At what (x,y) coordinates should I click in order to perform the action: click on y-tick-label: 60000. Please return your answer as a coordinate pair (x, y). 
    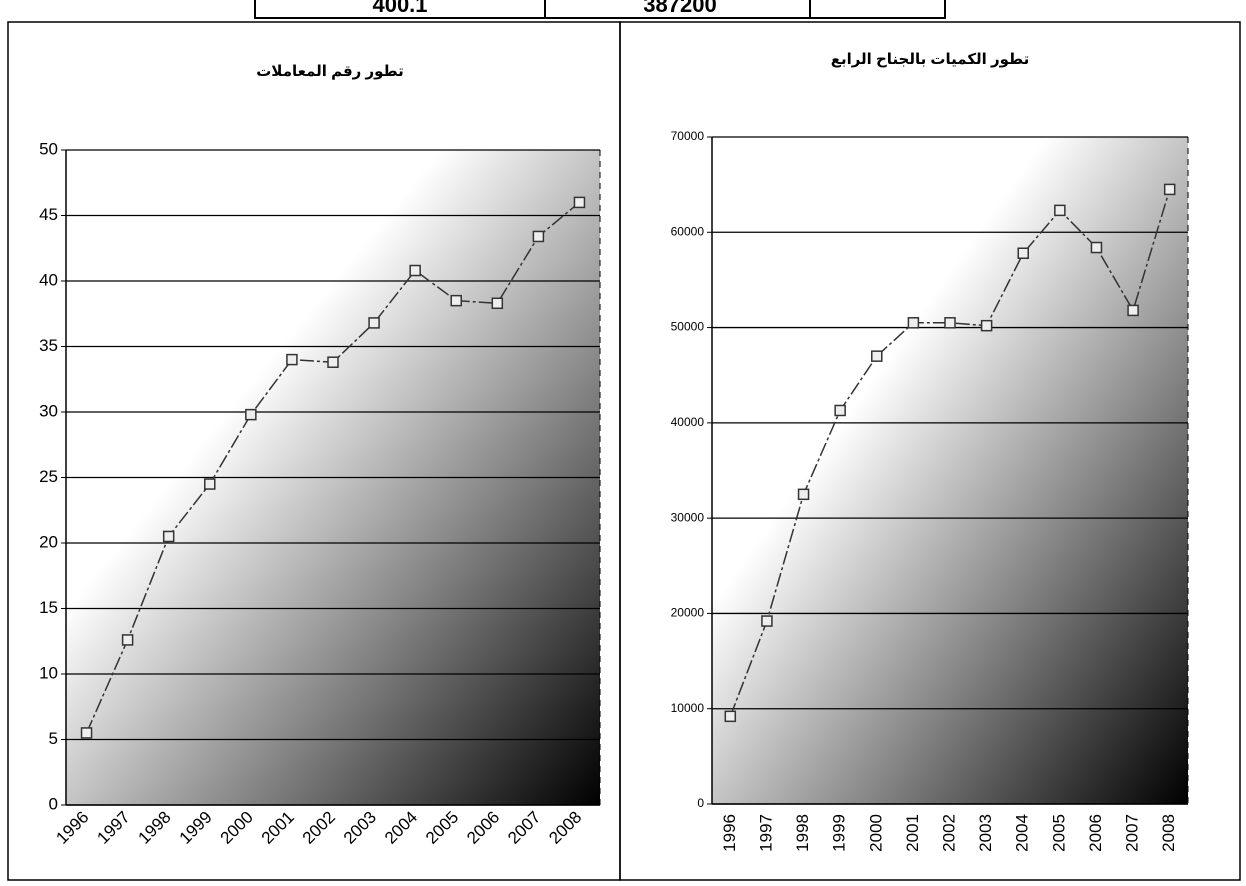
    Looking at the image, I should click on (688, 231).